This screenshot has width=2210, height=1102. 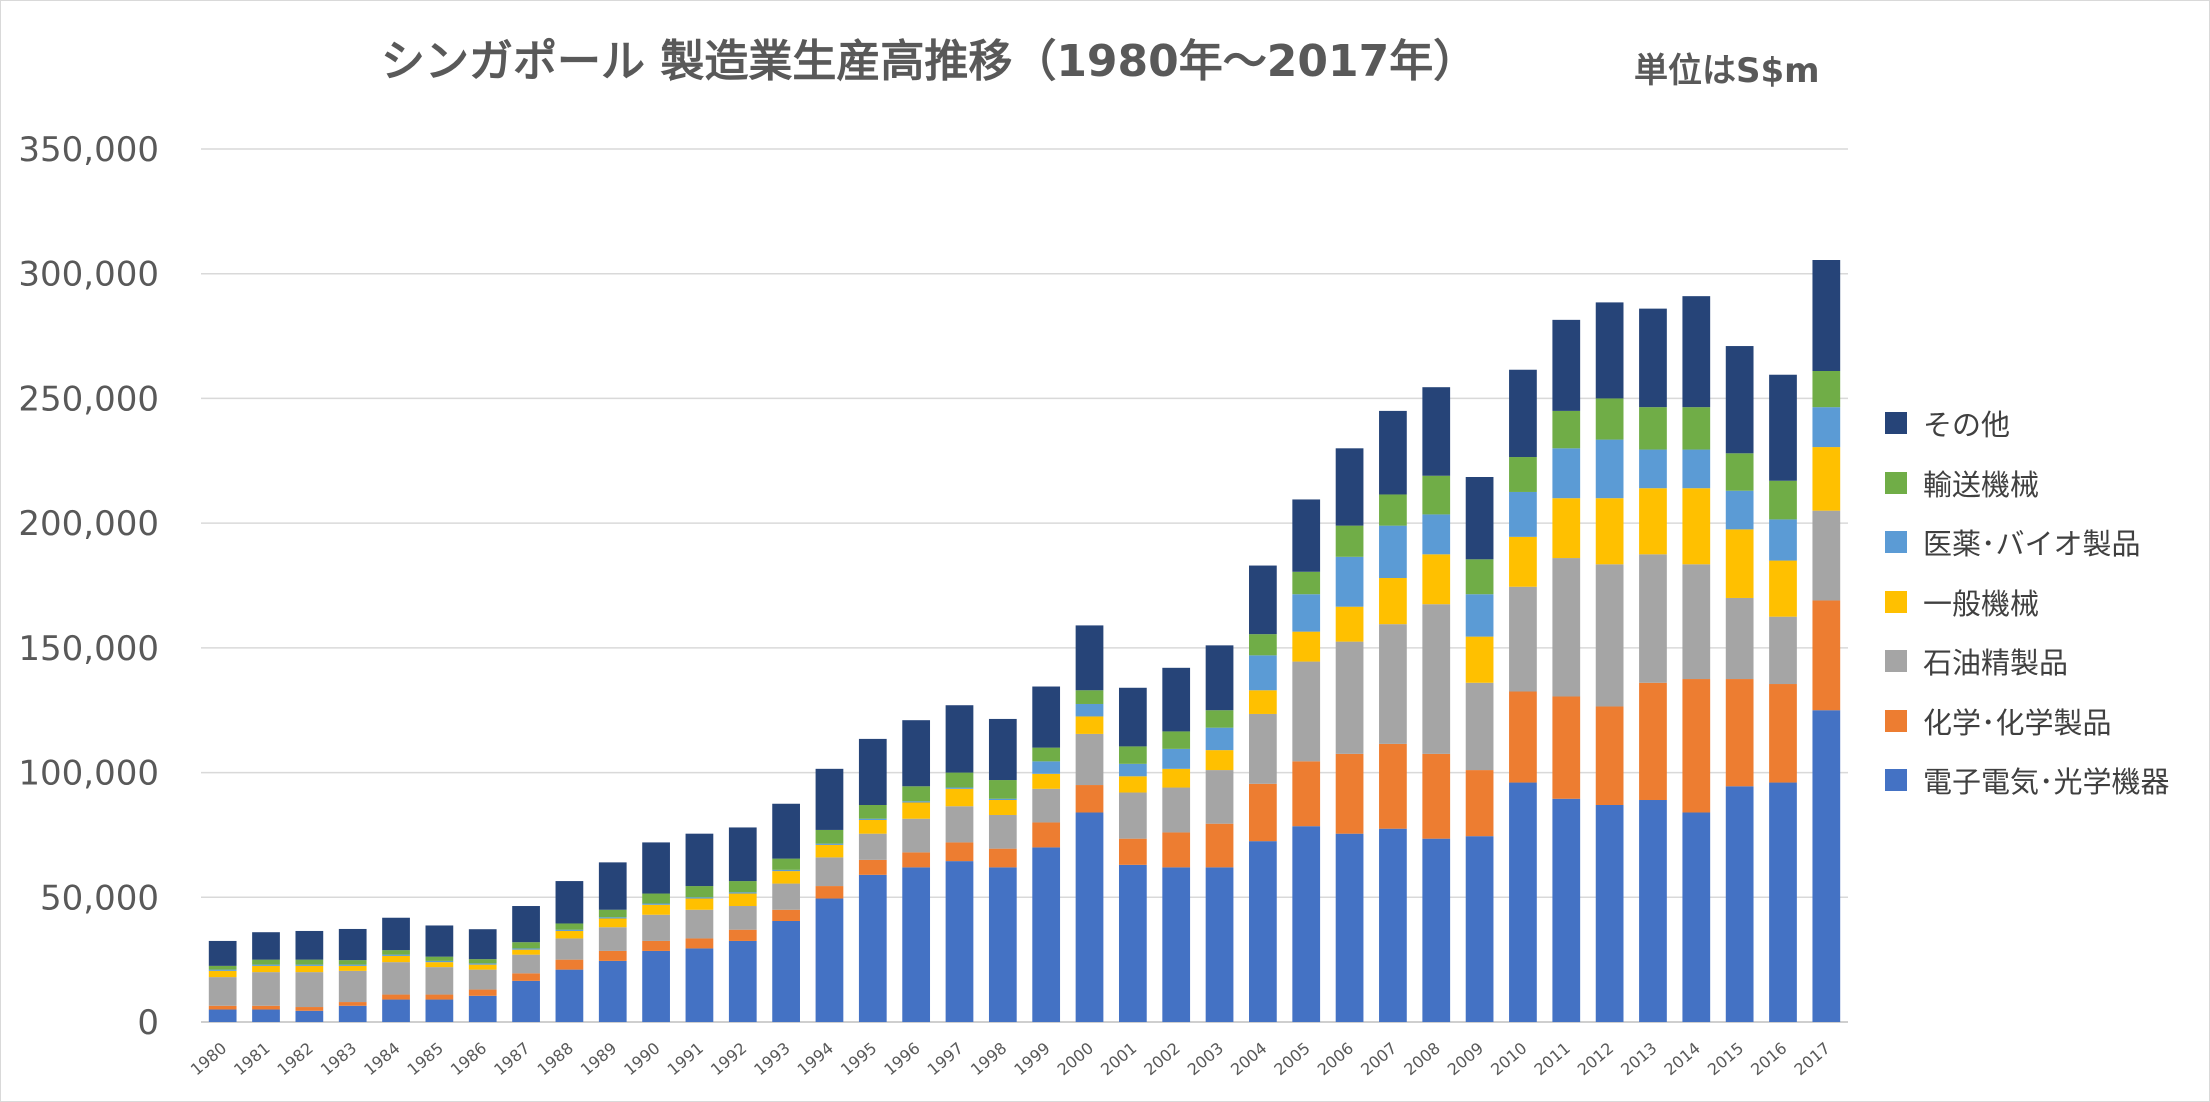 I want to click on x-tick-label: 1983, so click(x=338, y=1059).